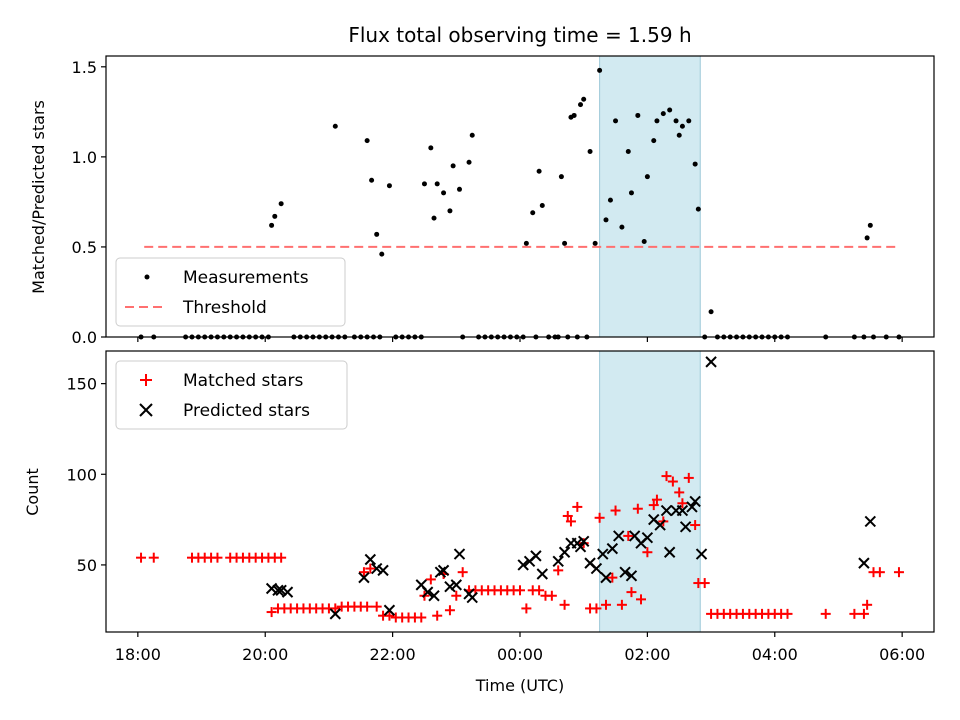 The image size is (960, 720). Describe the element at coordinates (38, 197) in the screenshot. I see `top-y-axis-label: Matched/Predicted stars` at that location.